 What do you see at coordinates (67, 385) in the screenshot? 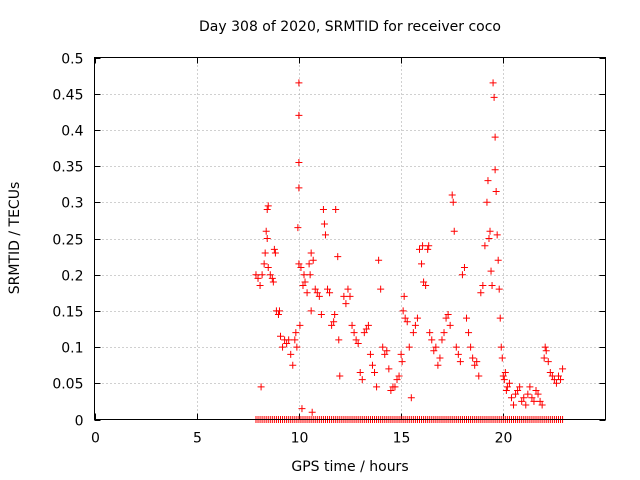
I see `y-tick-label: 0.05` at bounding box center [67, 385].